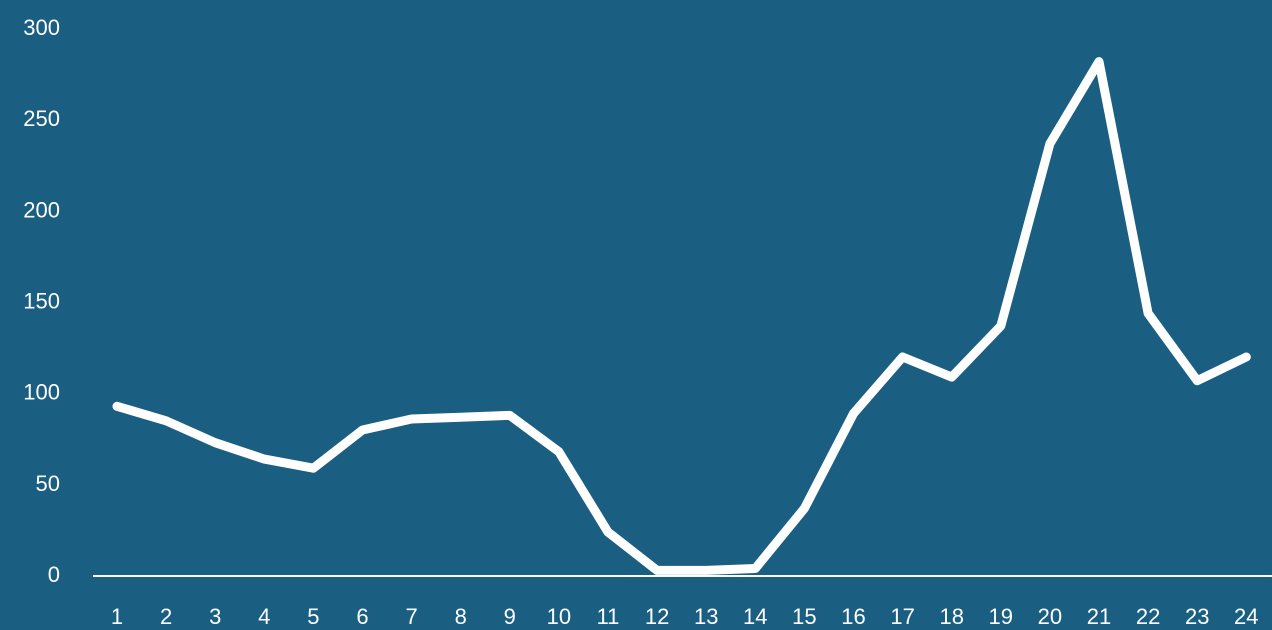  I want to click on x-tick-label: 23, so click(1197, 616).